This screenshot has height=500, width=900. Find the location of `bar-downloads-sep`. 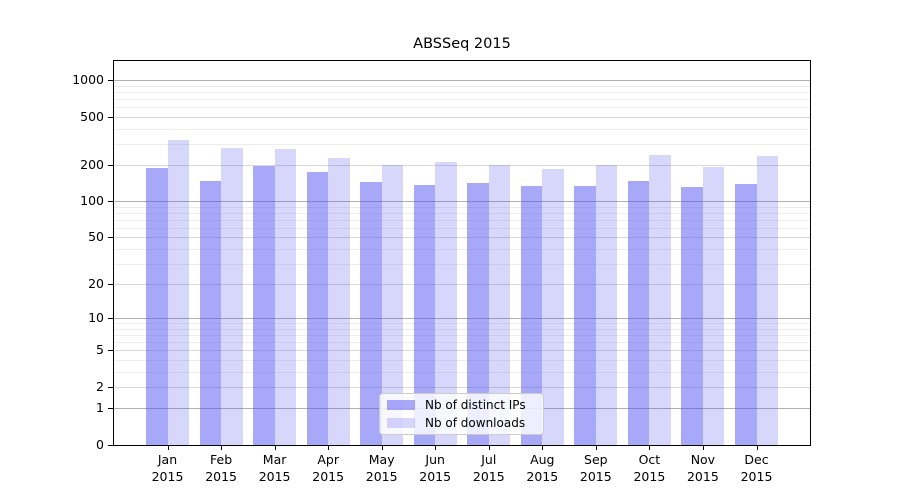

bar-downloads-sep is located at coordinates (606, 304).